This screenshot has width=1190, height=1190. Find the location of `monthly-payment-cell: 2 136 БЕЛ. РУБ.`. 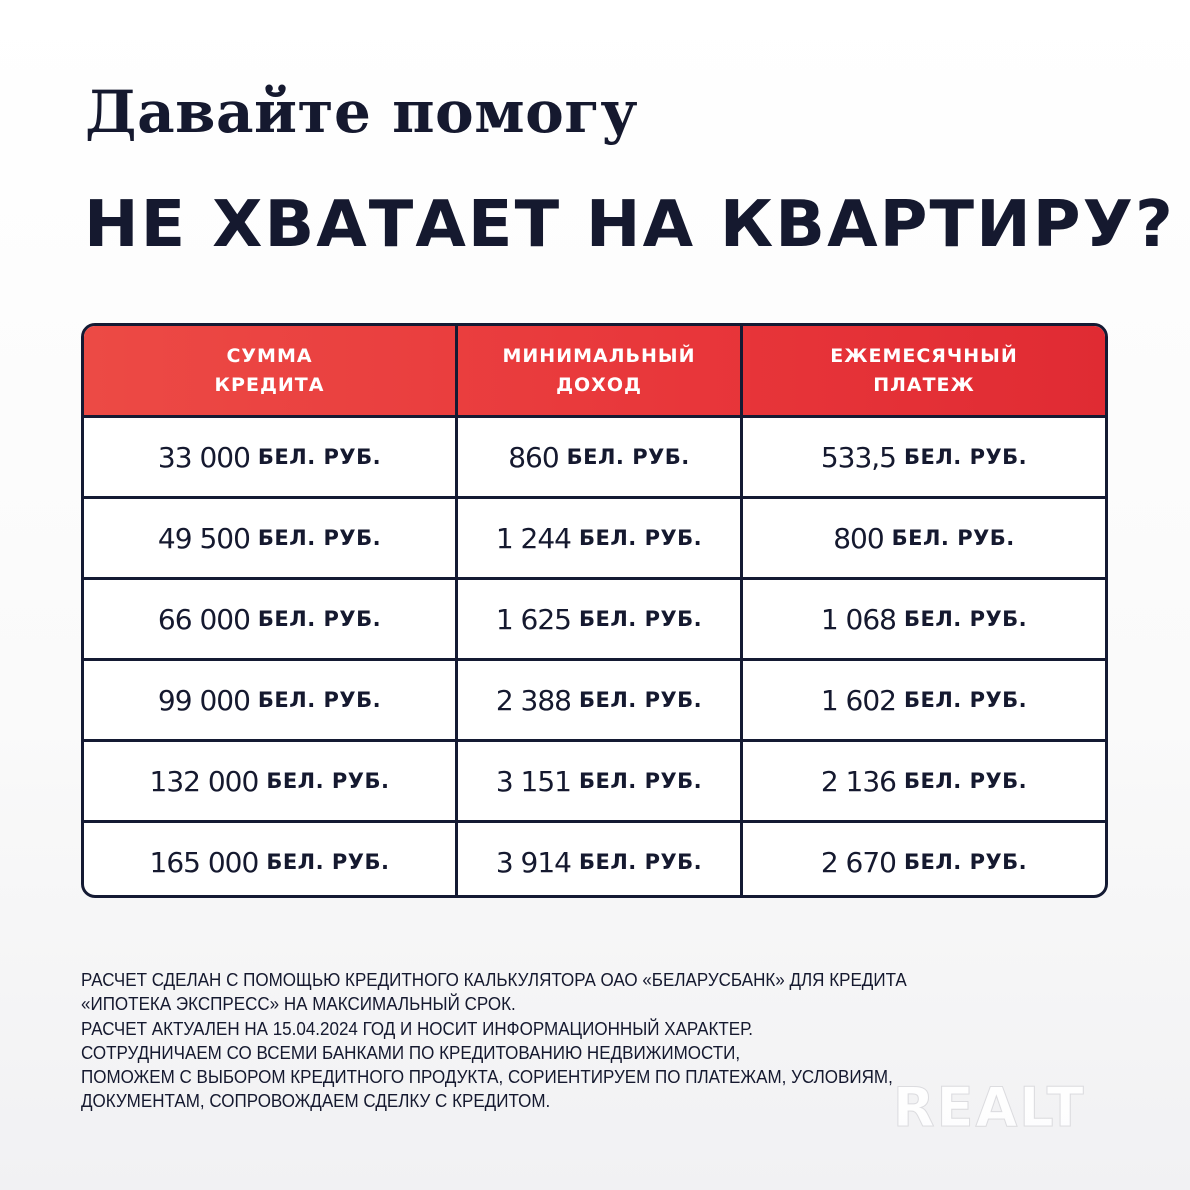

monthly-payment-cell: 2 136 БЕЛ. РУБ. is located at coordinates (922, 781).